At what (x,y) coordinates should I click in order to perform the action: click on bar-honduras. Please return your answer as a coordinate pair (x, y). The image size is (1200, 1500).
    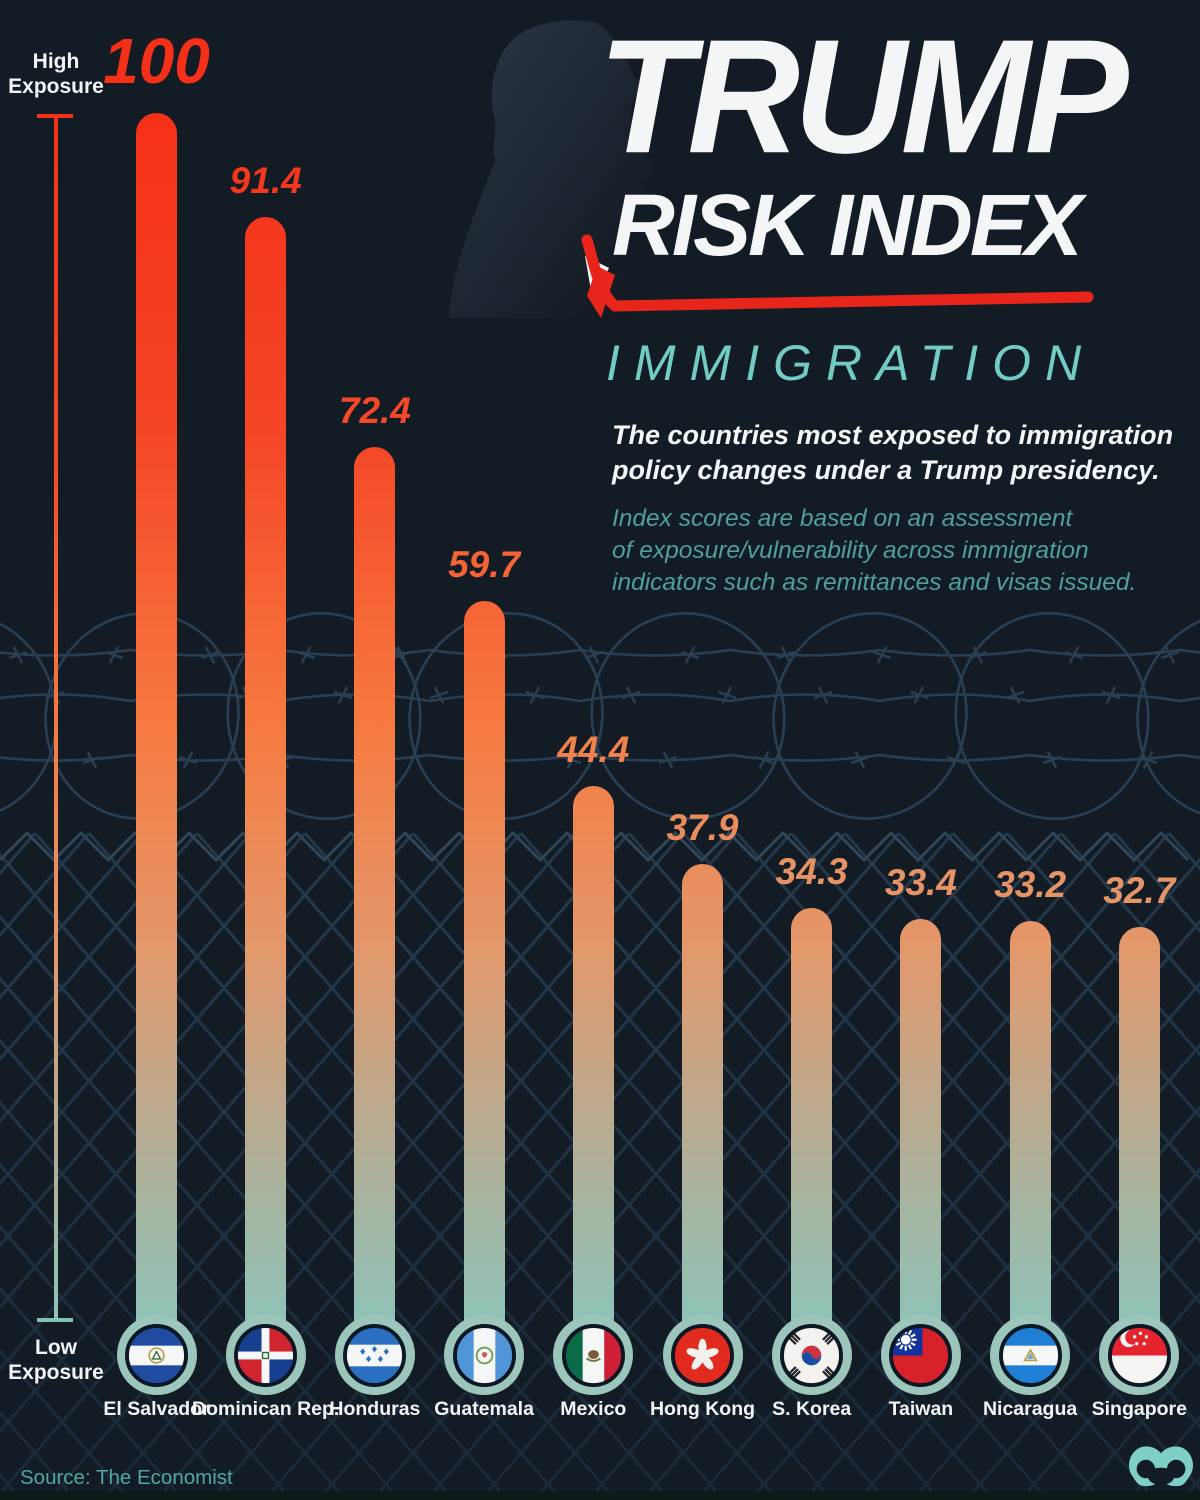
    Looking at the image, I should click on (375, 889).